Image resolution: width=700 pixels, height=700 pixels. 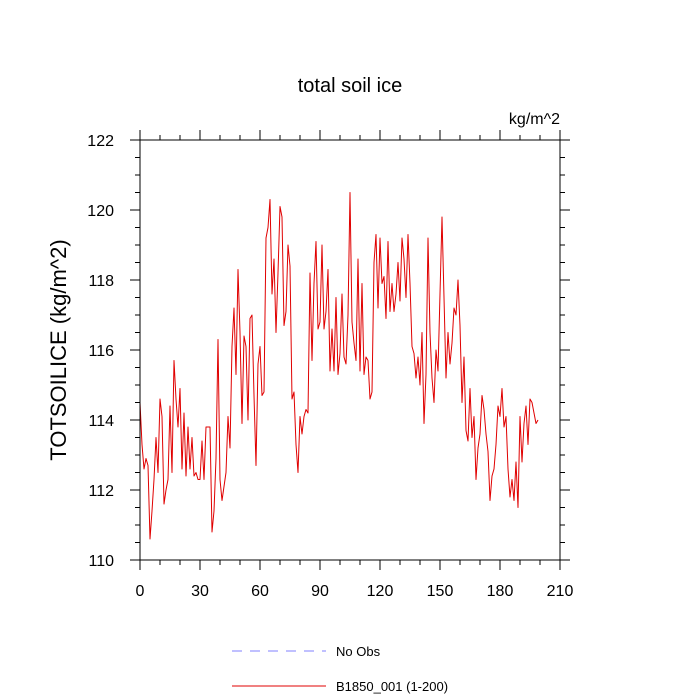 What do you see at coordinates (101, 561) in the screenshot?
I see `y-tick-label: 110` at bounding box center [101, 561].